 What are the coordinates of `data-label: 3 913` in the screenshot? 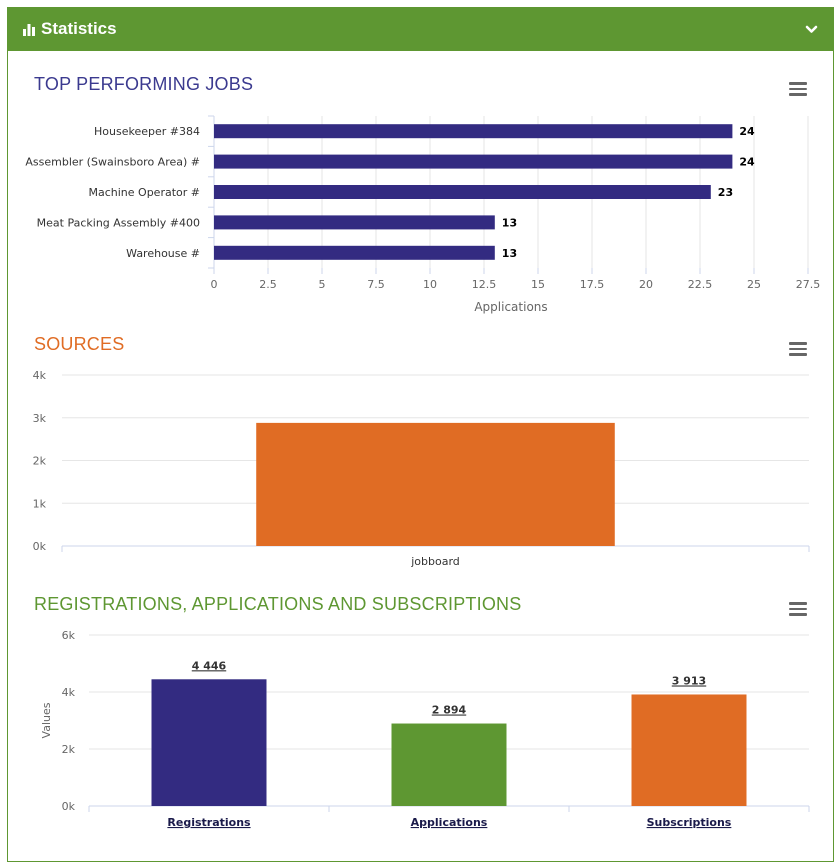 It's located at (689, 680).